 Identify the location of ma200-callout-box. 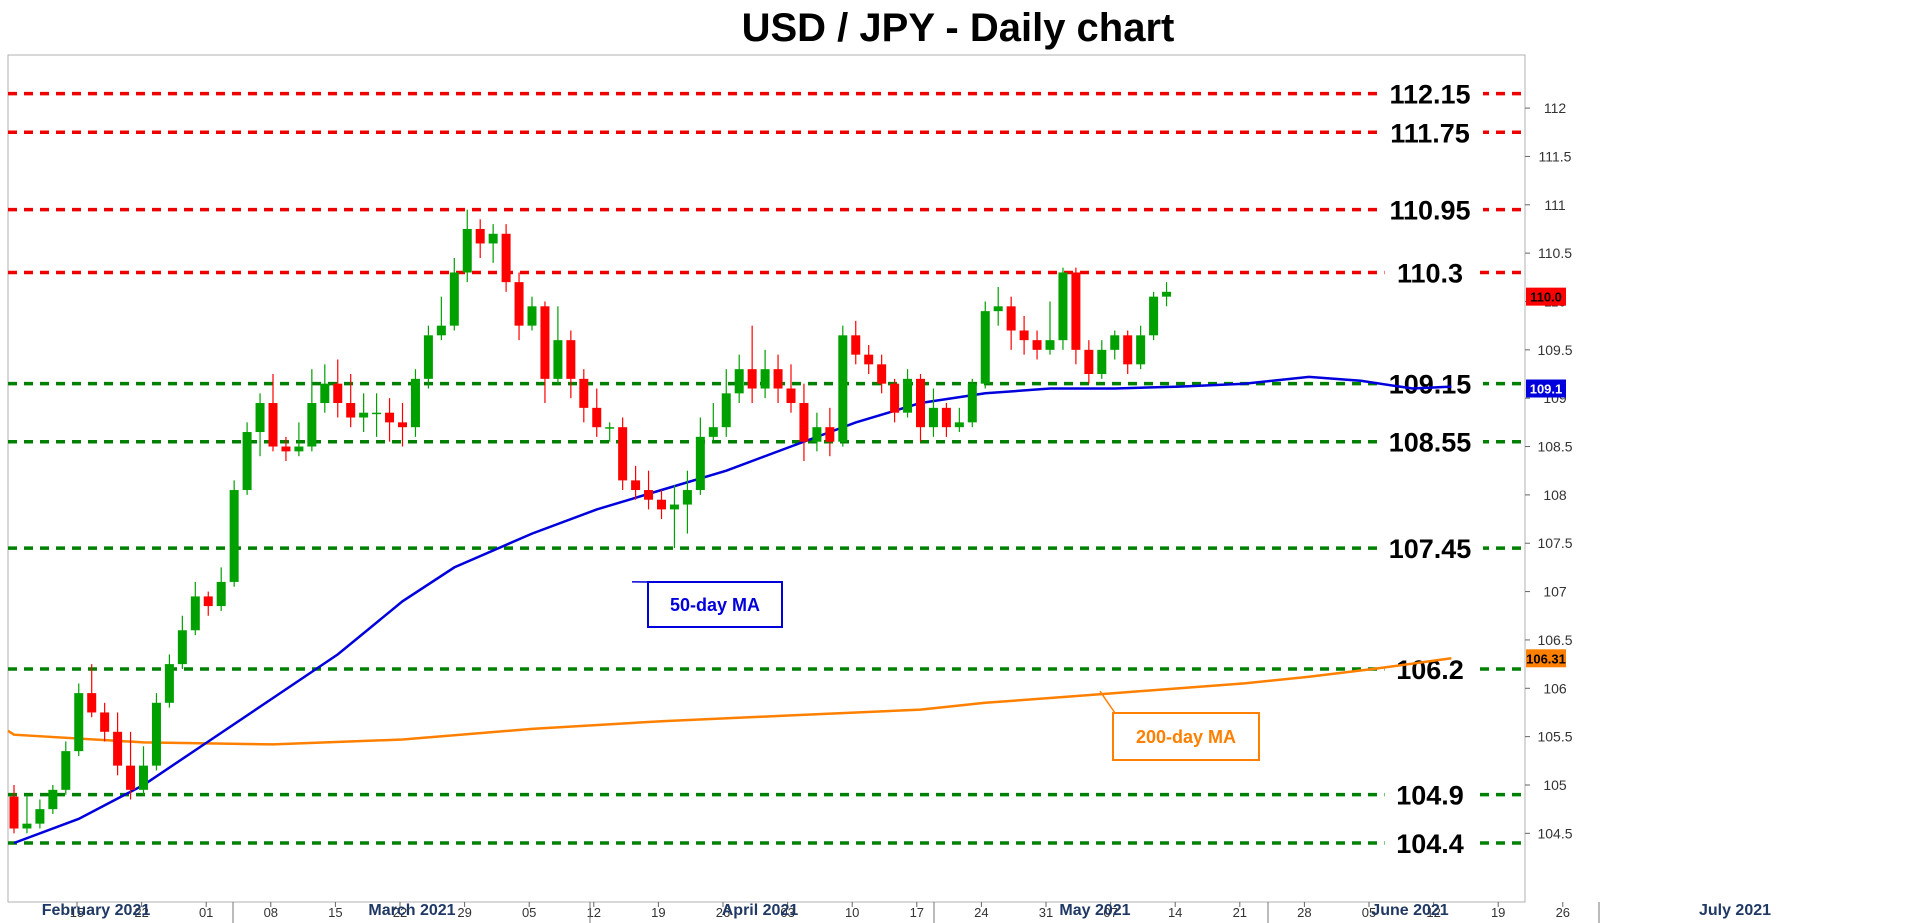
(1186, 736).